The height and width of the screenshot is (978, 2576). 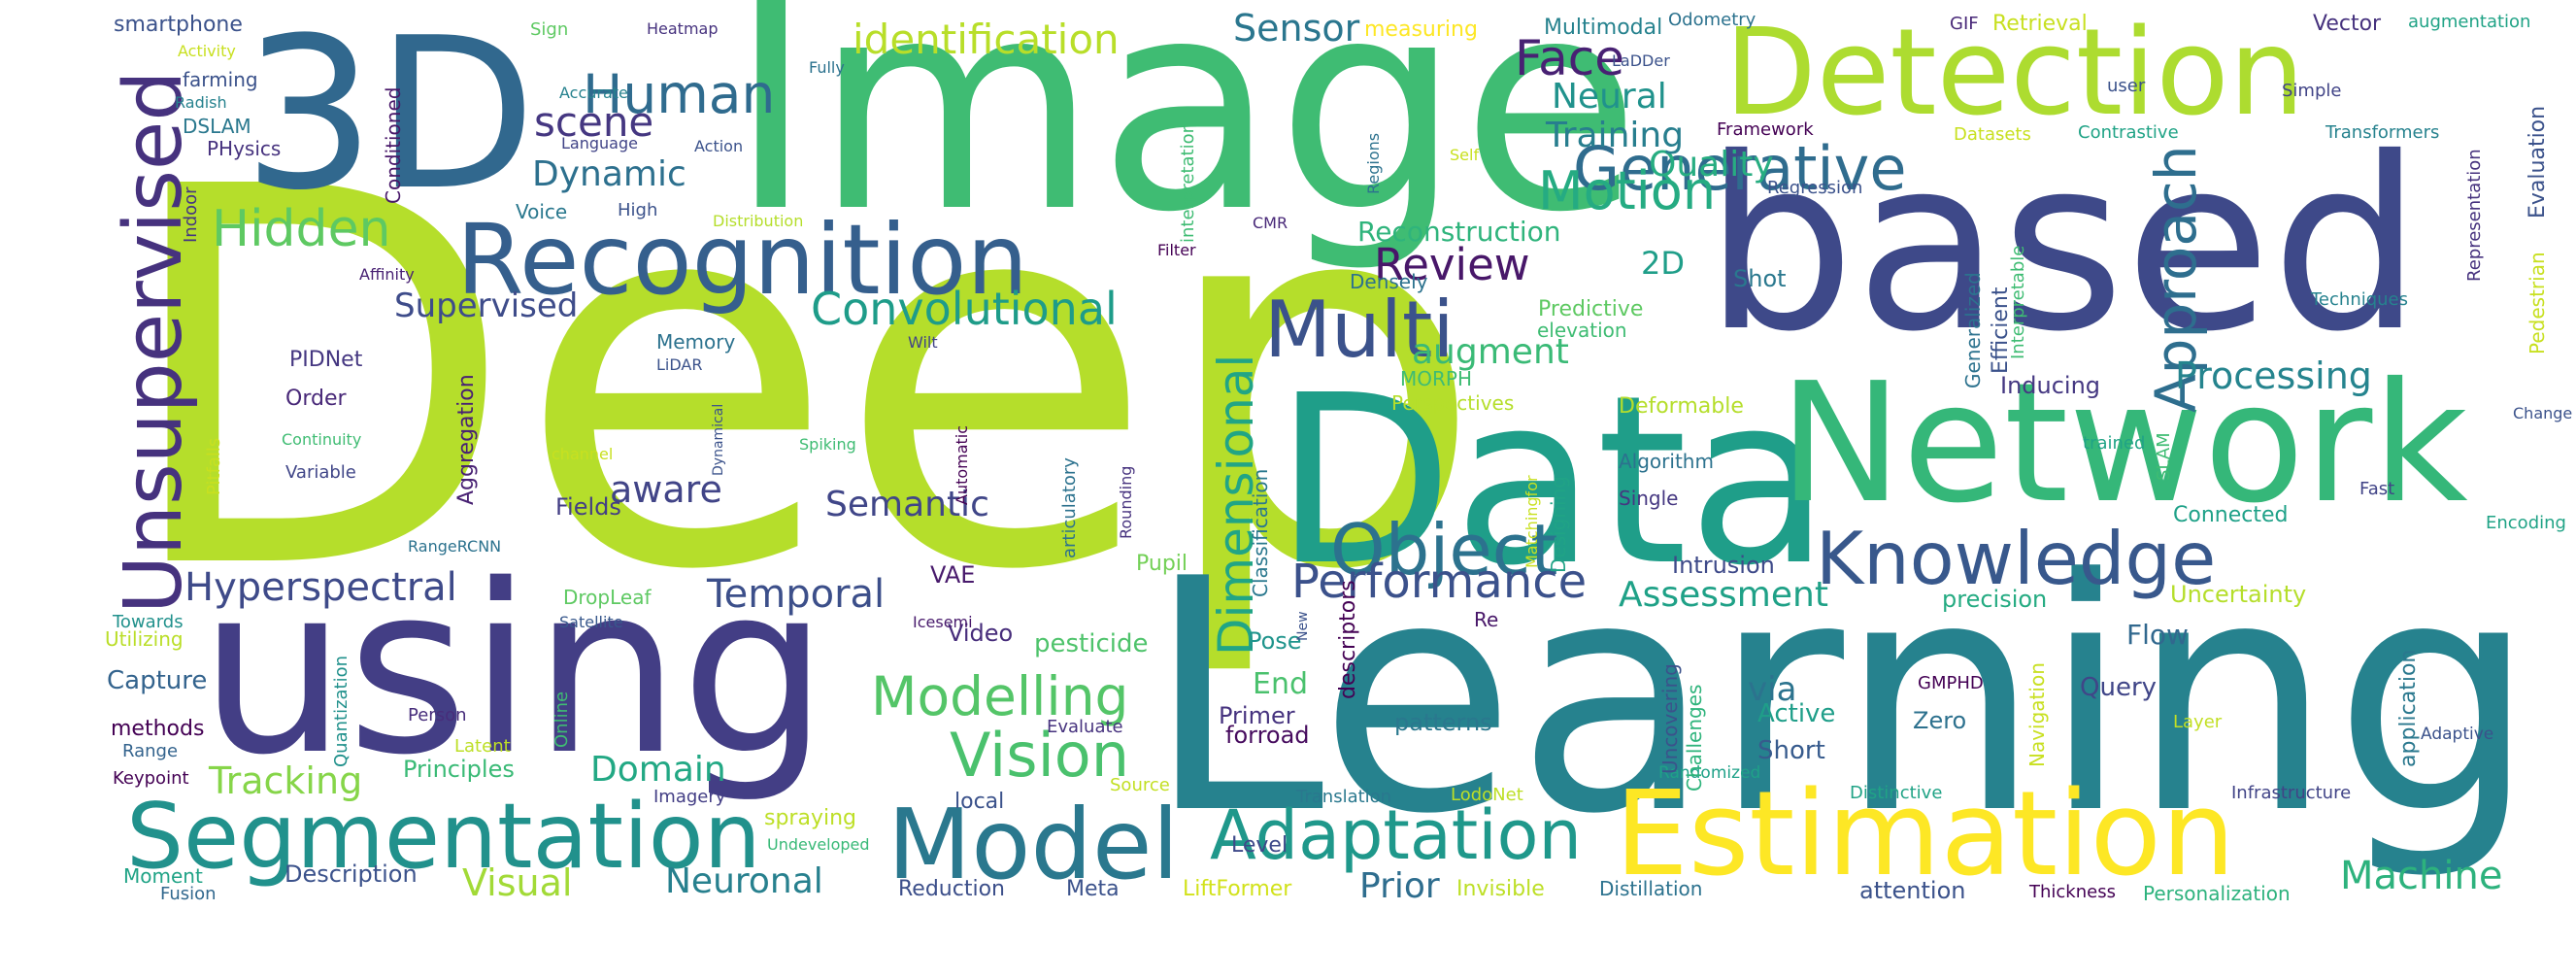 I want to click on word: LiDAR, so click(x=680, y=364).